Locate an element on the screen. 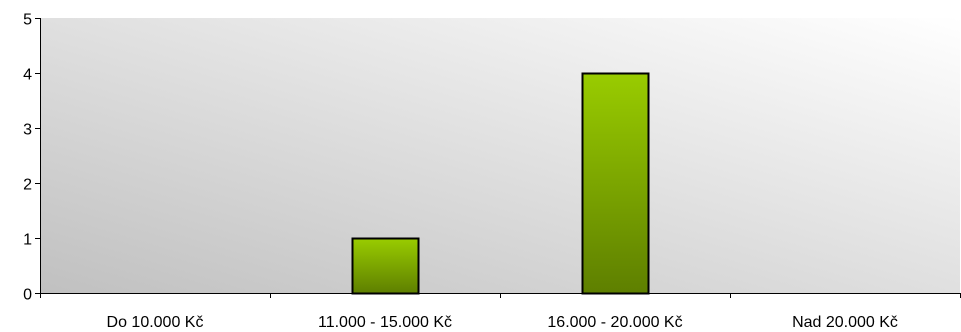 The width and height of the screenshot is (961, 332). y-tick-label: 4 is located at coordinates (27, 75).